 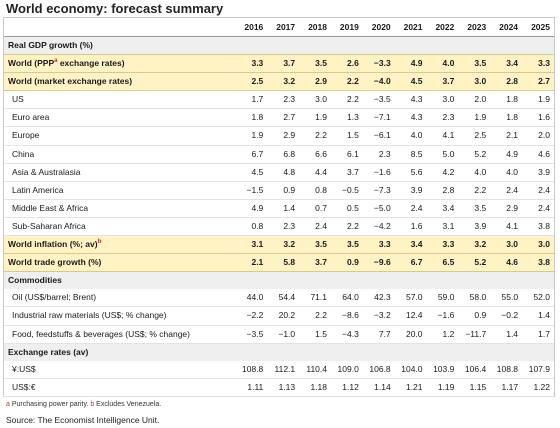 I want to click on value-cell-2021: 3.9, so click(x=410, y=190).